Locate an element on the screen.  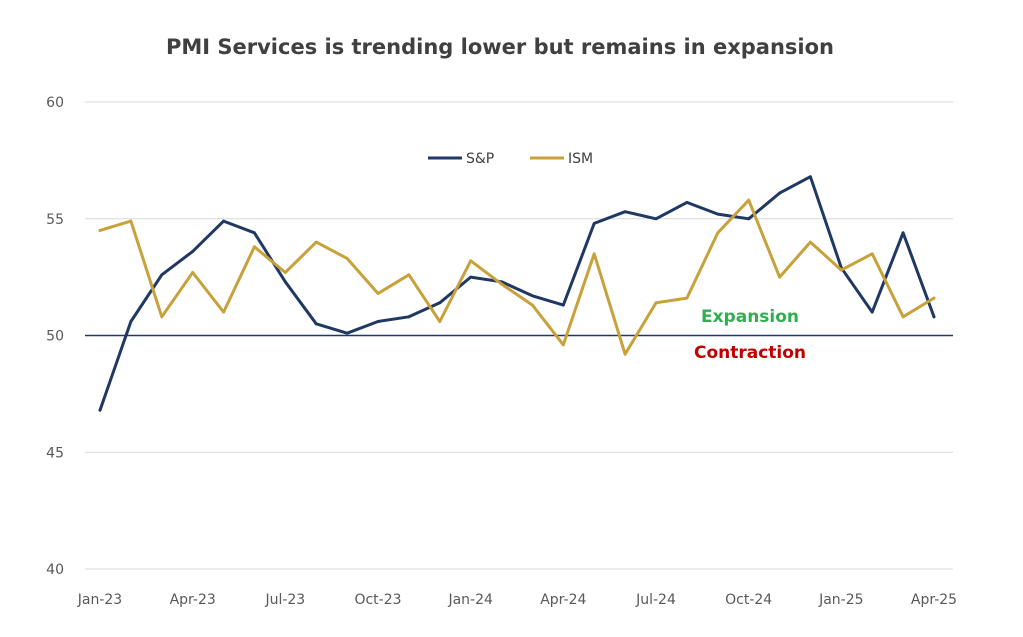
x-tick-label: Apr-23 is located at coordinates (193, 600).